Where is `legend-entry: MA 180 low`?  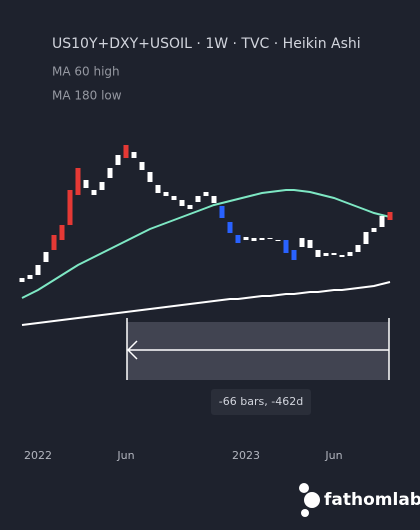
legend-entry: MA 180 low is located at coordinates (87, 96).